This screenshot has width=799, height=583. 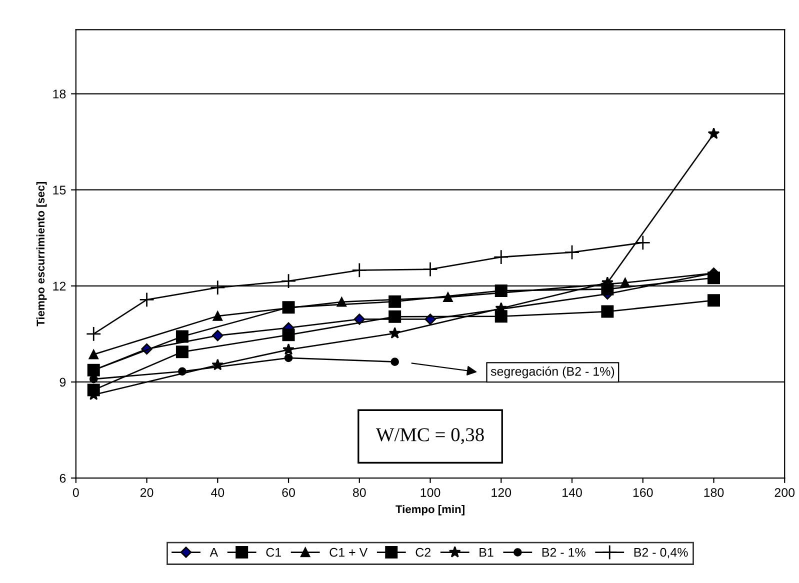 I want to click on x-tick-label: 180, so click(x=714, y=492).